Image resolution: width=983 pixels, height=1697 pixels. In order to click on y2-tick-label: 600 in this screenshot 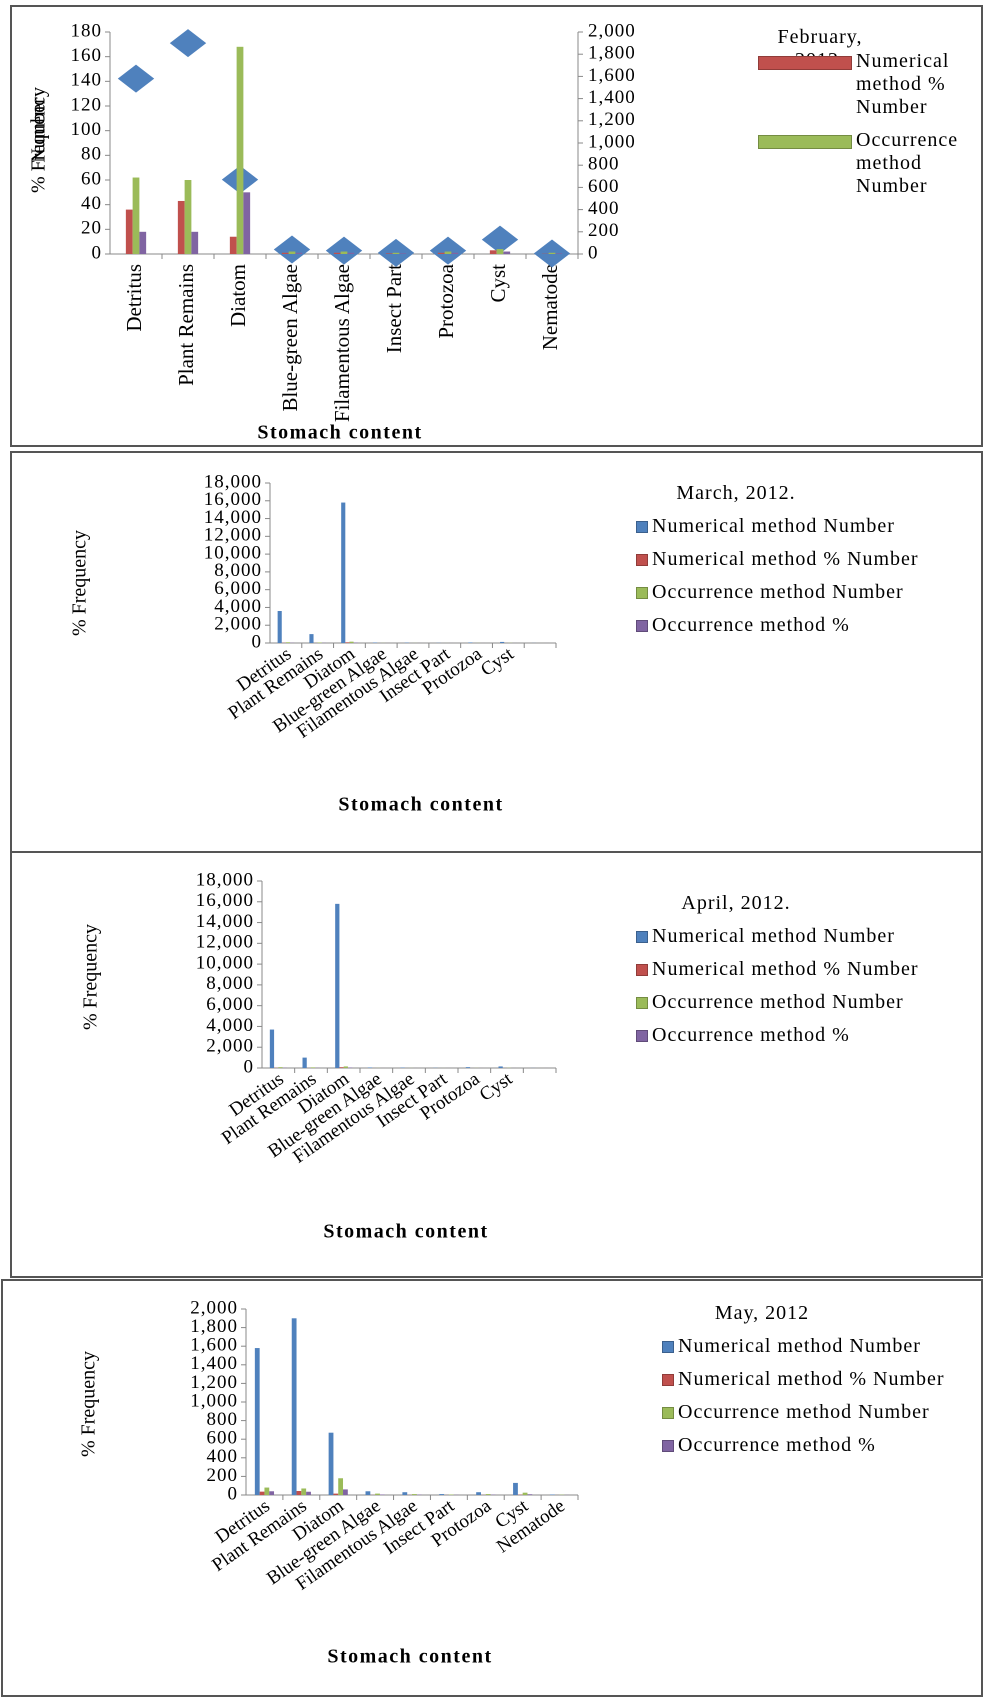, I will do `click(604, 186)`.